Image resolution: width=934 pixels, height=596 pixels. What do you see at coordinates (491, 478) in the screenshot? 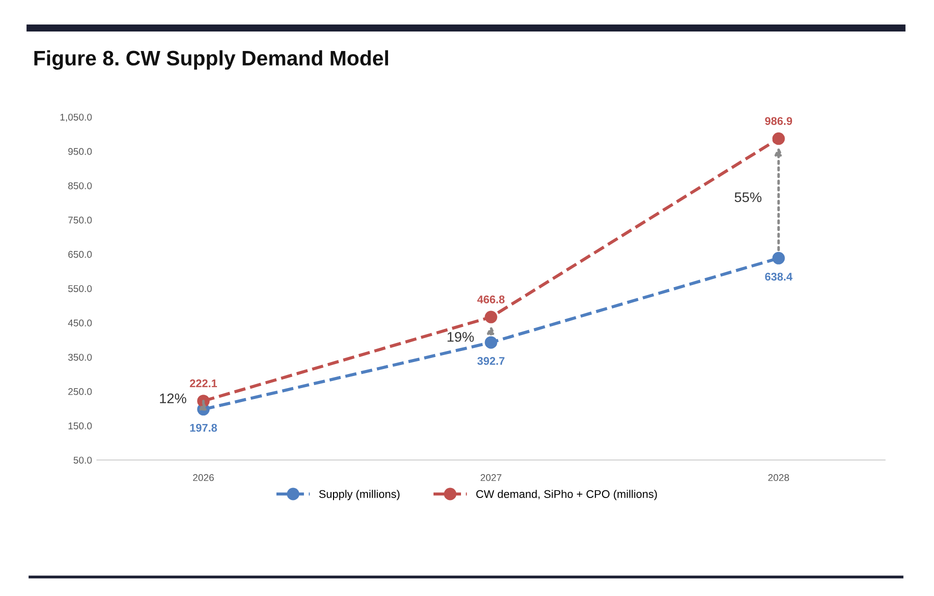
I see `x-tick-label: 2027` at bounding box center [491, 478].